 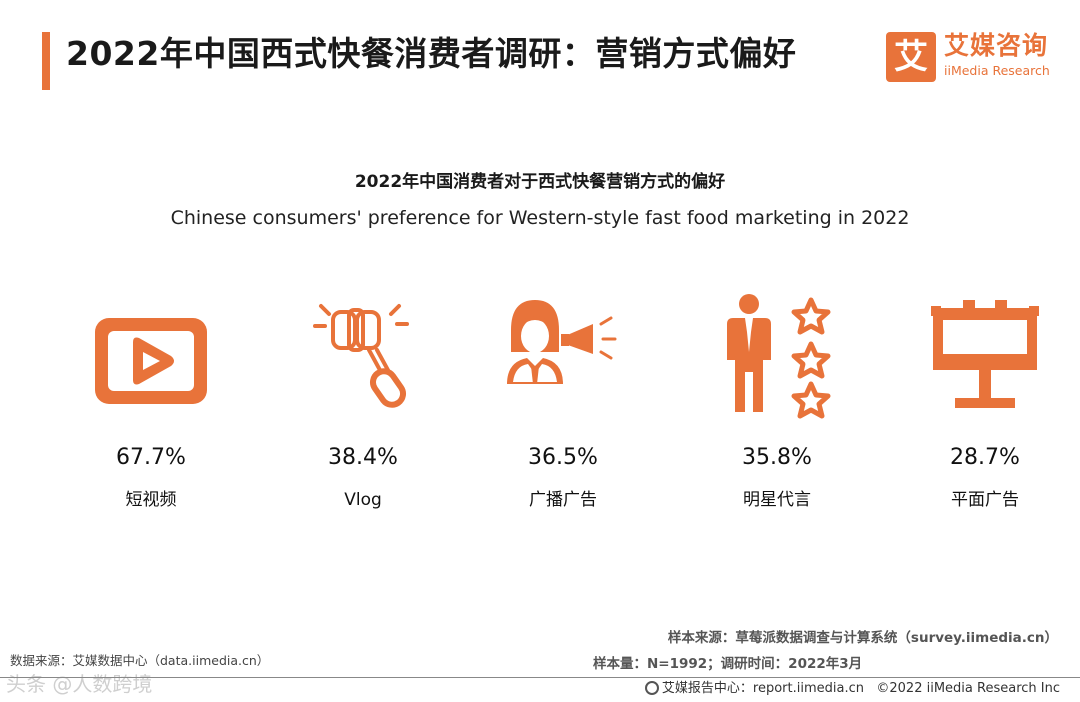 I want to click on value-label: 28.7%, so click(x=985, y=457).